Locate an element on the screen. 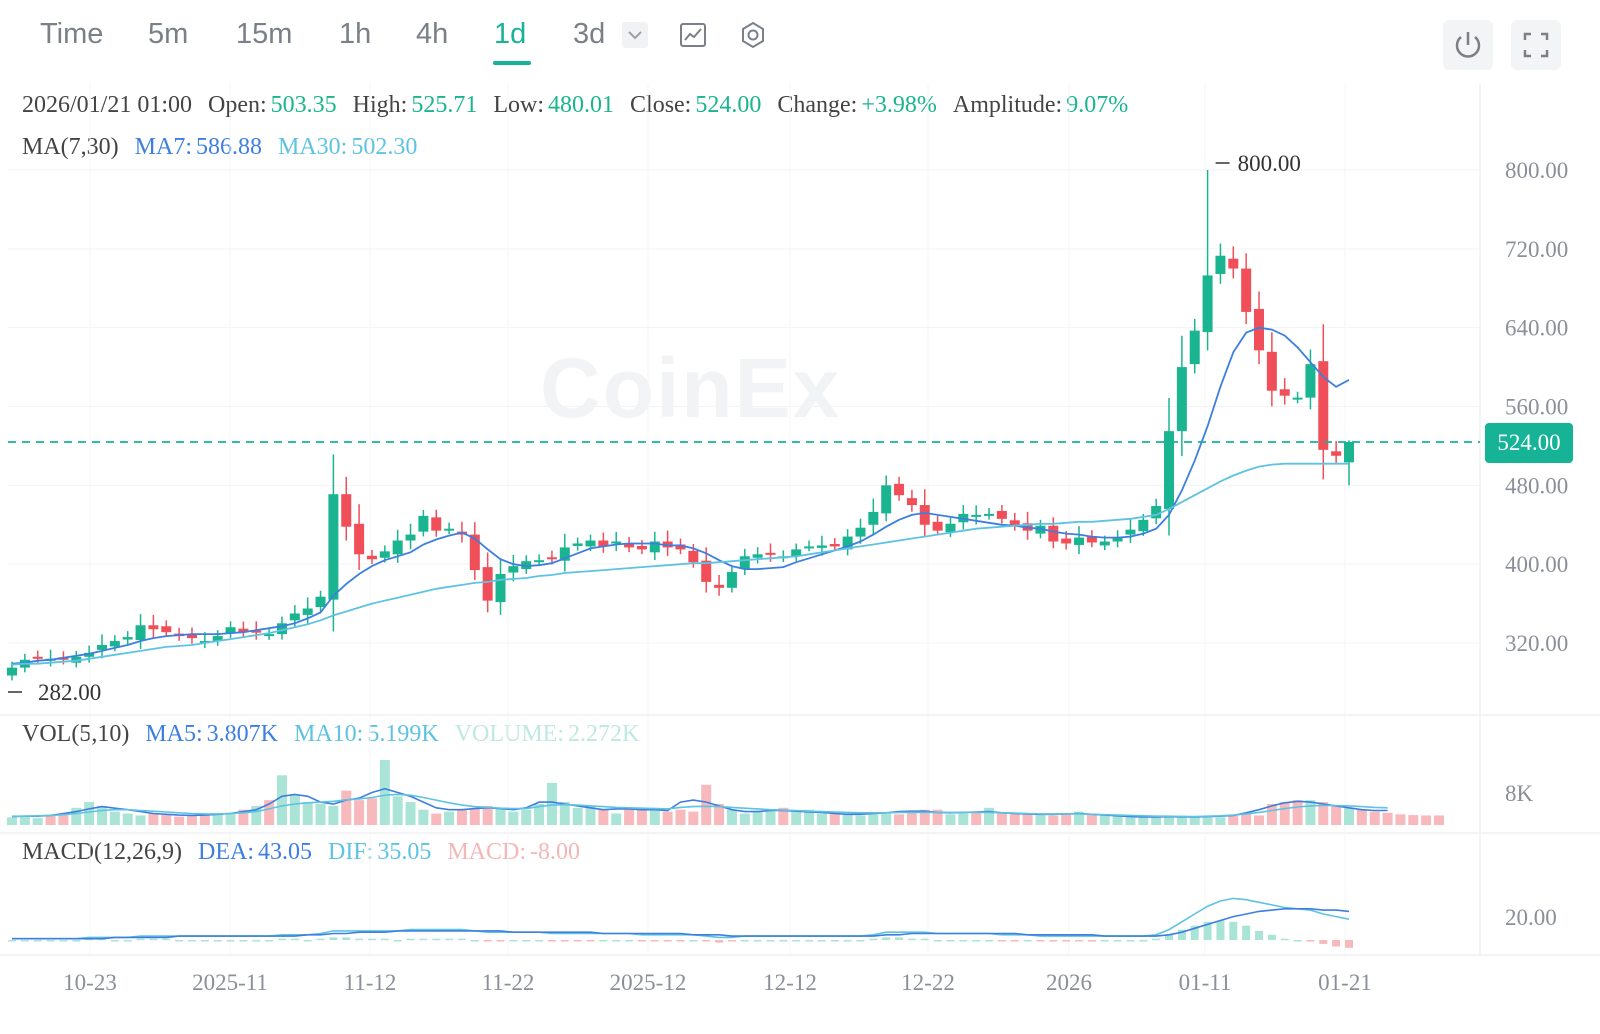 The height and width of the screenshot is (1034, 1600). high-value: 525.71 is located at coordinates (444, 105).